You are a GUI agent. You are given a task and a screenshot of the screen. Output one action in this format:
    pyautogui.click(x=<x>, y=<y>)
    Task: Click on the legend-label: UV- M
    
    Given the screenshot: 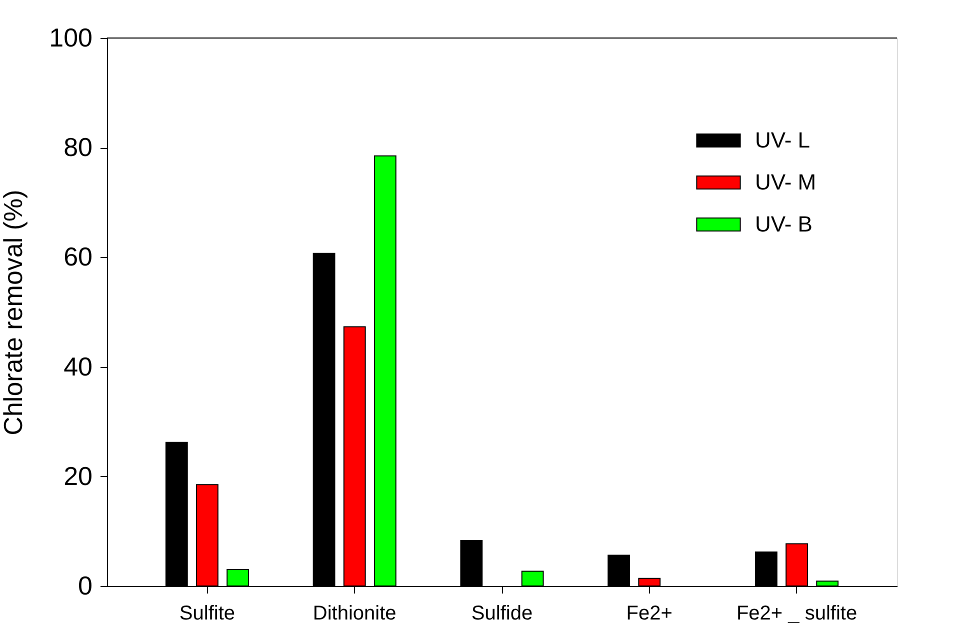 What is the action you would take?
    pyautogui.click(x=785, y=182)
    